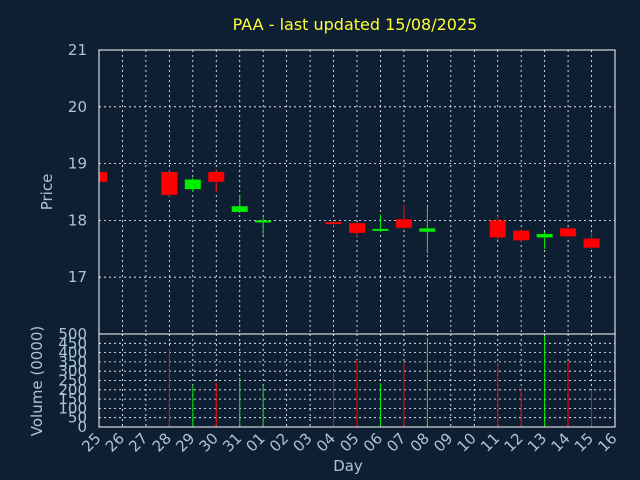  Describe the element at coordinates (37, 381) in the screenshot. I see `volume-axis-label: Volume (0000)` at that location.